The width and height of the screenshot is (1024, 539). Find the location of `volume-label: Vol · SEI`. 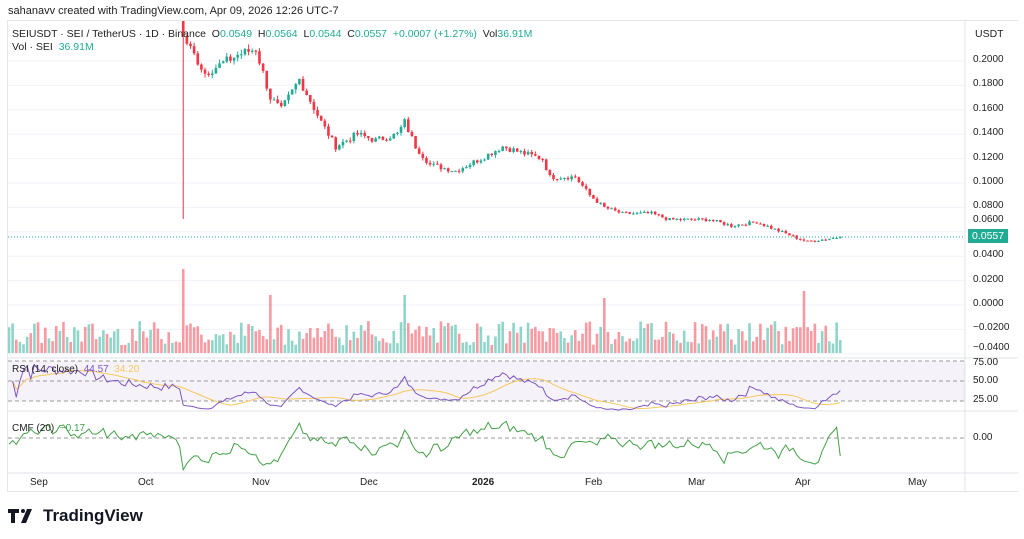

volume-label: Vol · SEI is located at coordinates (32, 47).